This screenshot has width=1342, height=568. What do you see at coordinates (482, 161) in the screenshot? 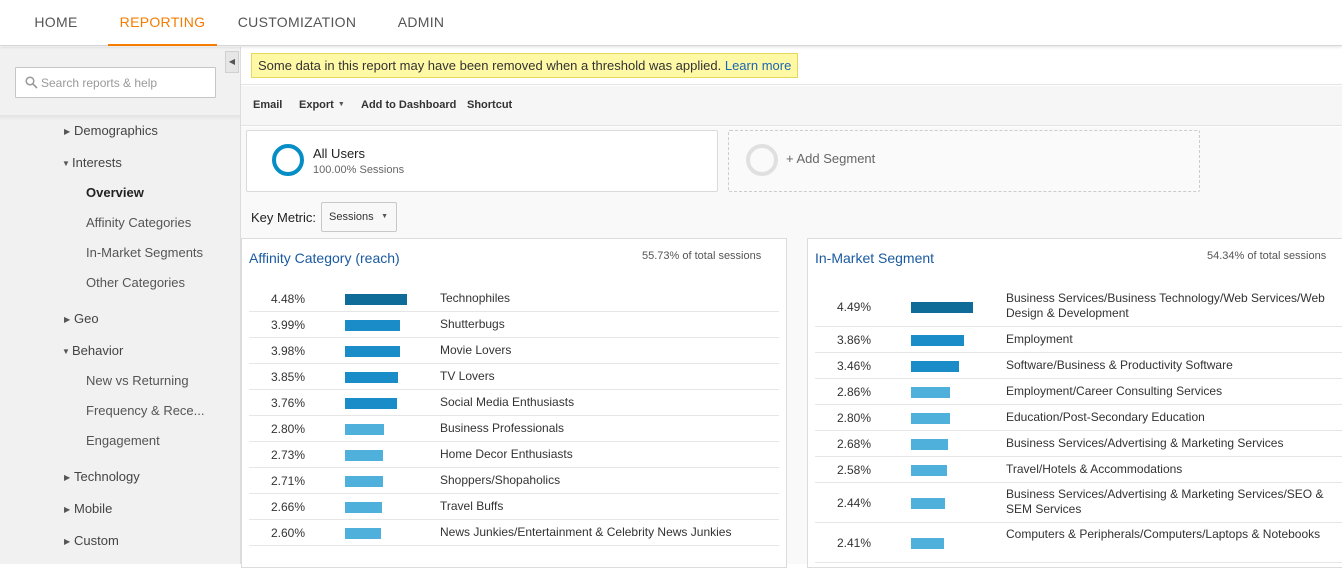
I see `segment-all-users: All Users 100.00% Sessions` at bounding box center [482, 161].